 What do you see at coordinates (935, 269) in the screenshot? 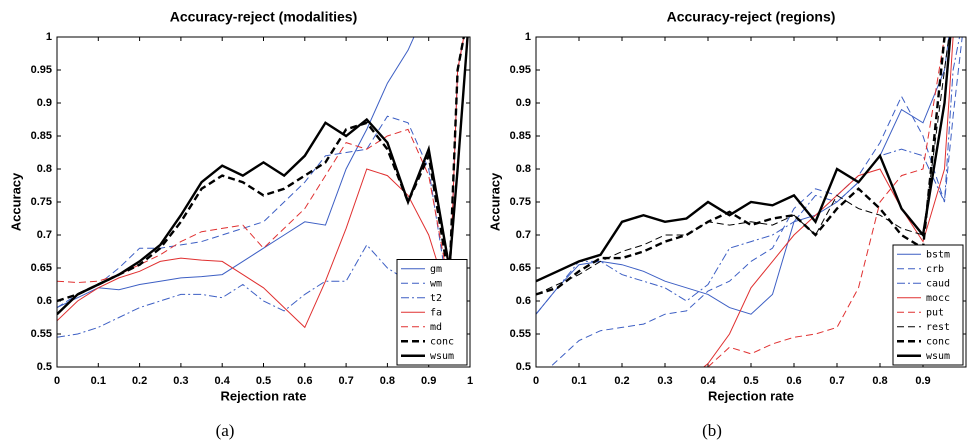
I see `legend-label: crb` at bounding box center [935, 269].